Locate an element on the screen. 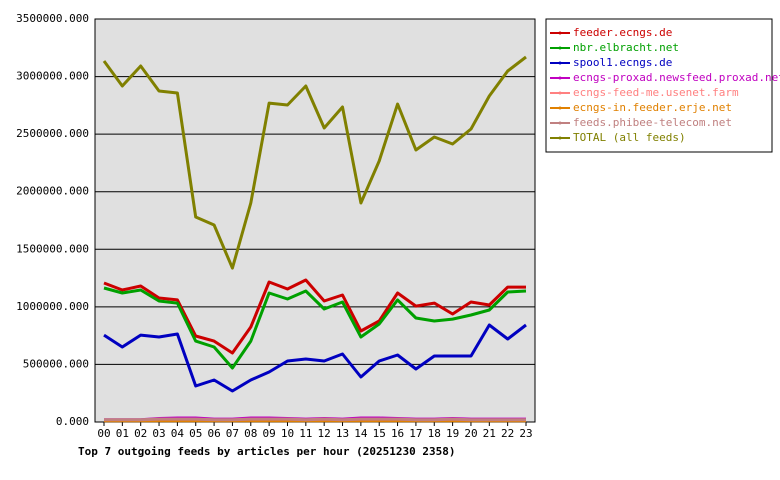 The height and width of the screenshot is (480, 780). x-tick-label: 19 is located at coordinates (452, 433).